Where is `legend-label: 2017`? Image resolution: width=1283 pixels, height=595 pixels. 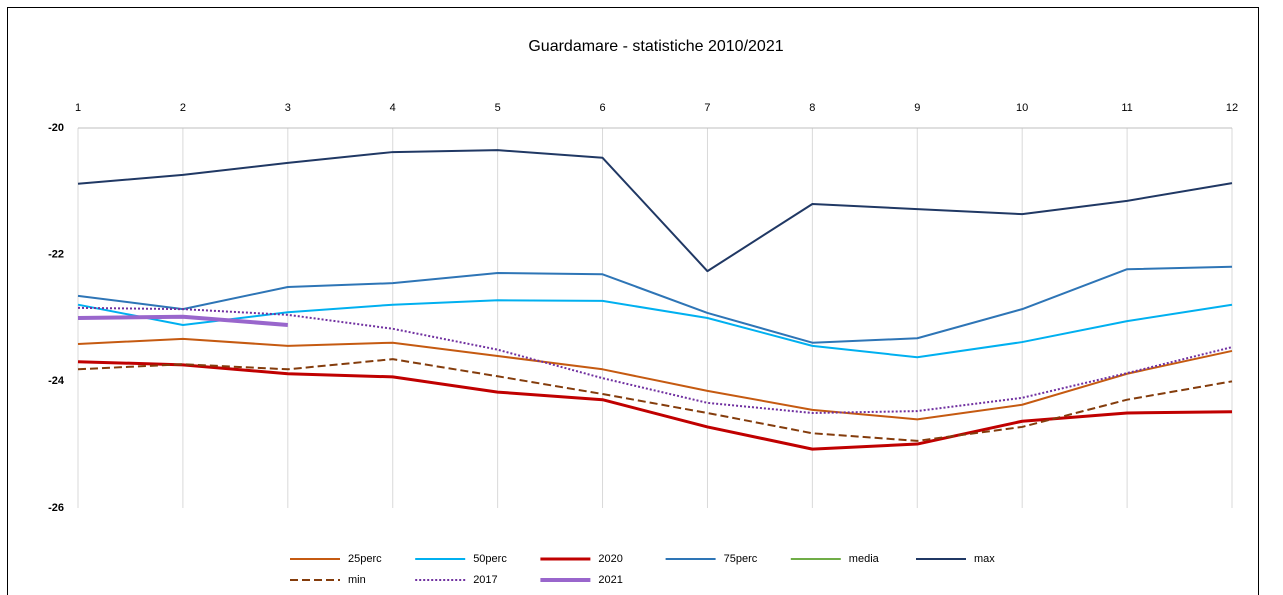 legend-label: 2017 is located at coordinates (485, 580).